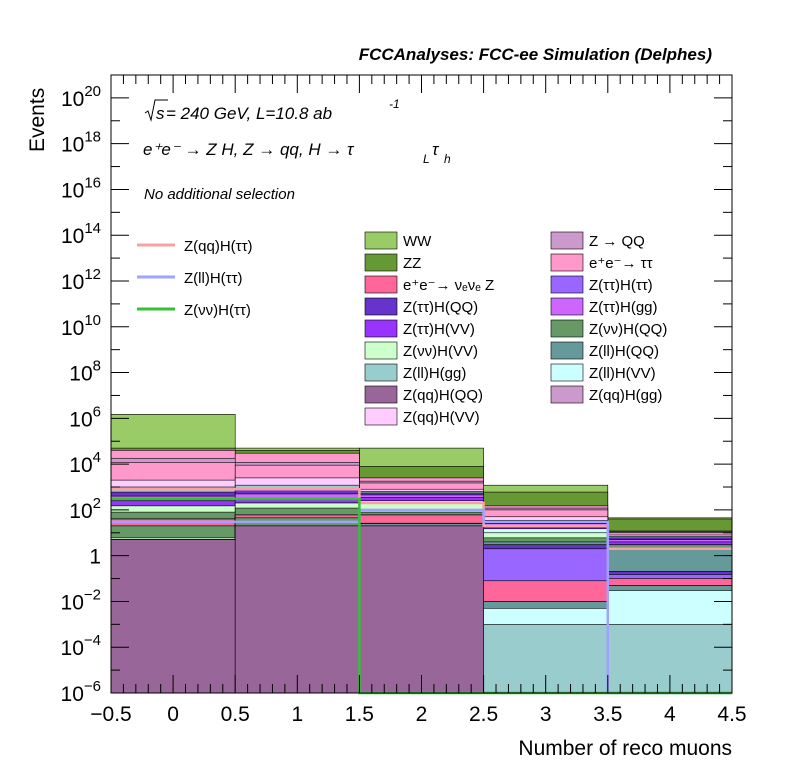  I want to click on signal-legend: Z(qq)H(ττ) Z(ll)H(ττ) Z(νν)H(ττ), so click(195, 278).